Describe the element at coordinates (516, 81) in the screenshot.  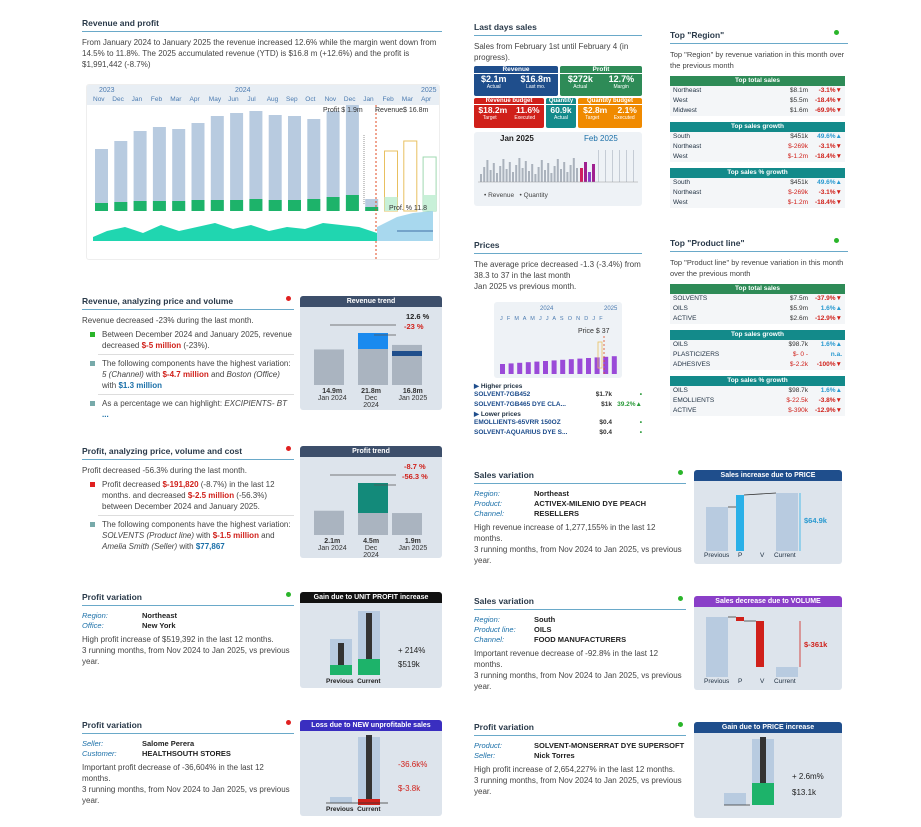
I see `kpi-revenue: Revenue $2.1m $16.8m Actual Last mo.` at that location.